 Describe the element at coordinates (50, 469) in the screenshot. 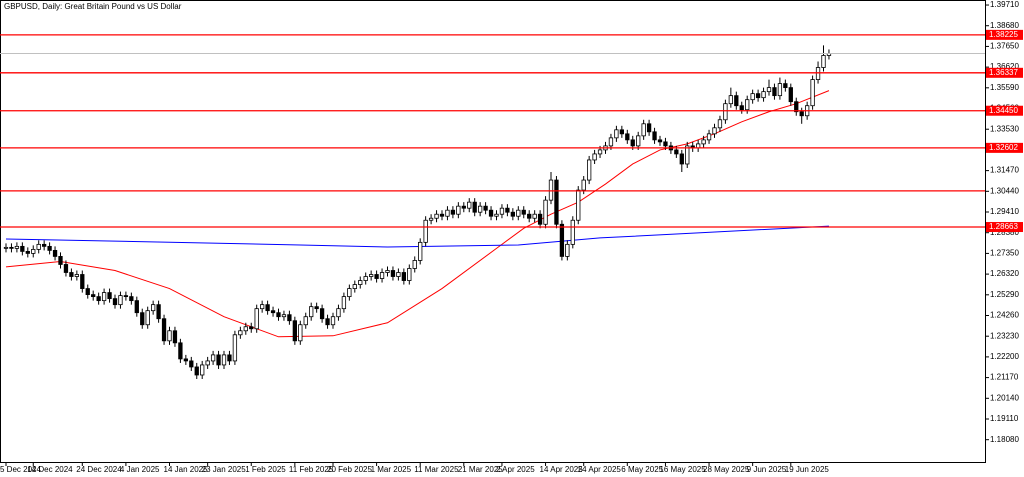

I see `x-tick-label: 14 Dec 2024` at that location.